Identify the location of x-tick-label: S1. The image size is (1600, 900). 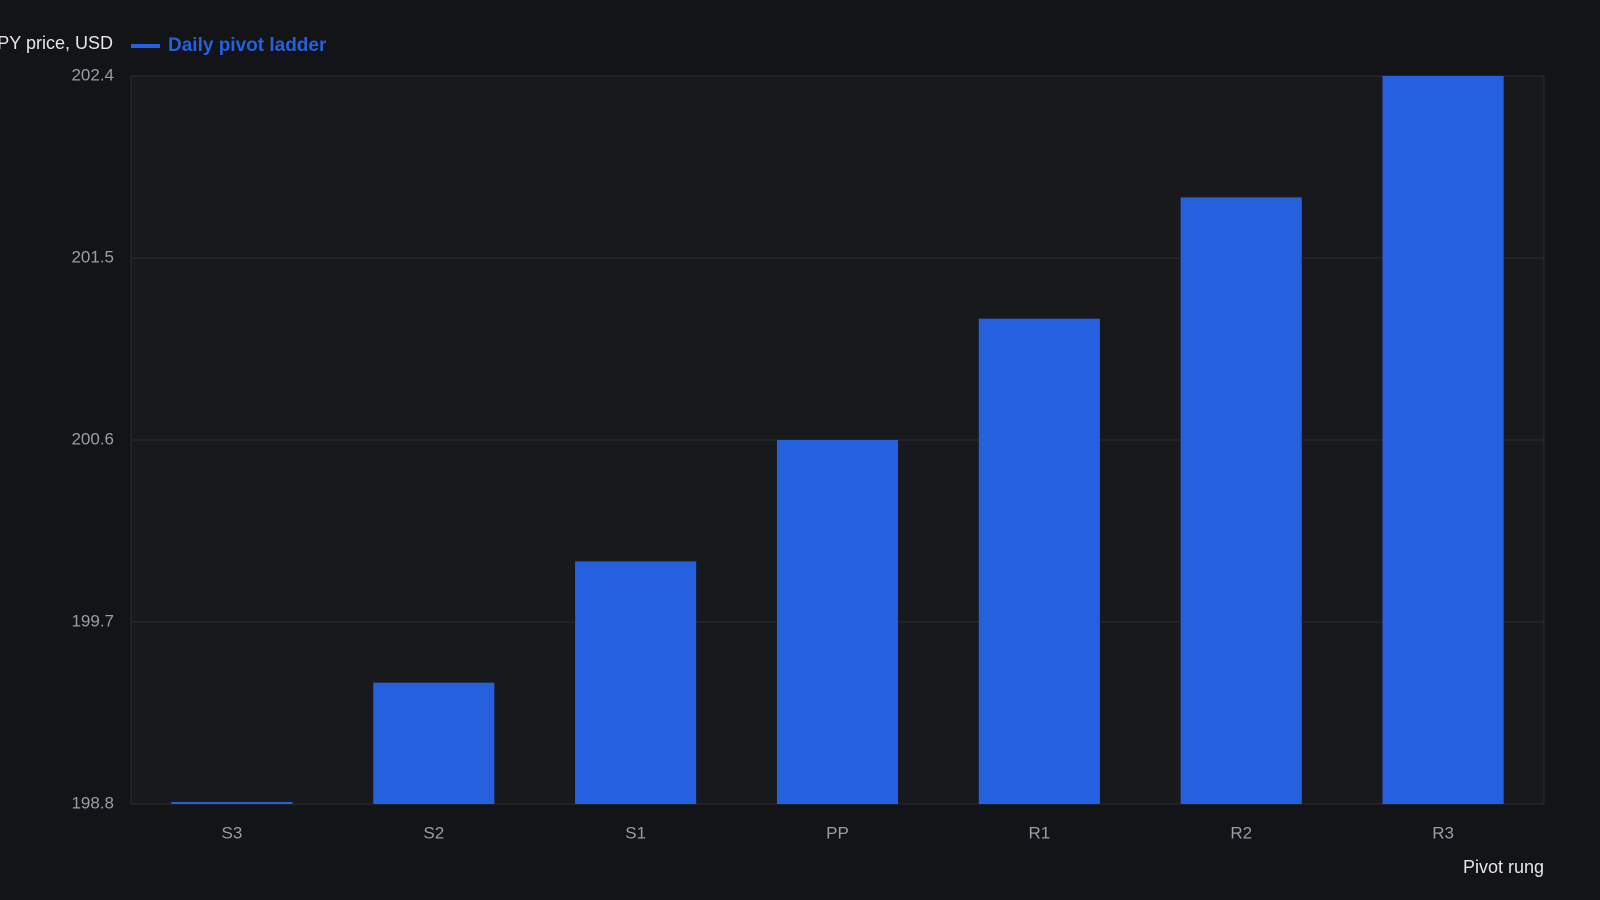
(635, 832).